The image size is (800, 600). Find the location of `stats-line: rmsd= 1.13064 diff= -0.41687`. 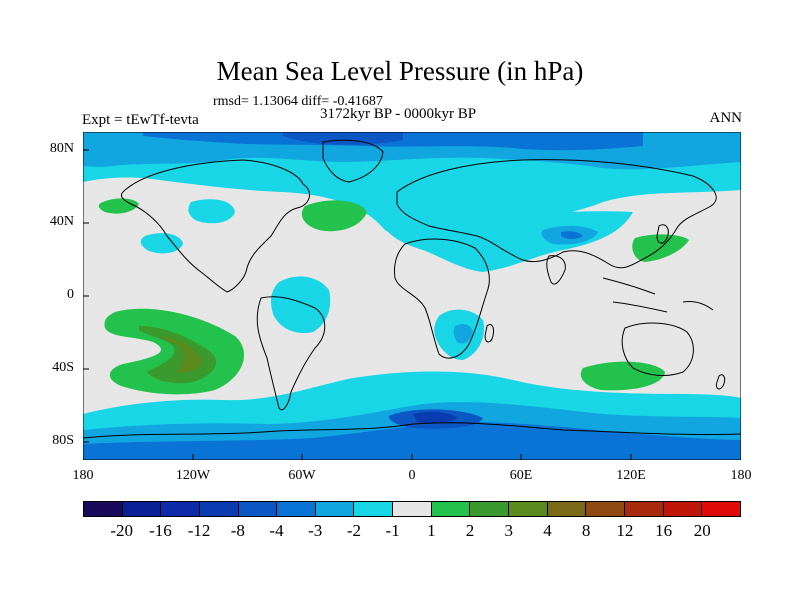

stats-line: rmsd= 1.13064 diff= -0.41687 is located at coordinates (298, 101).